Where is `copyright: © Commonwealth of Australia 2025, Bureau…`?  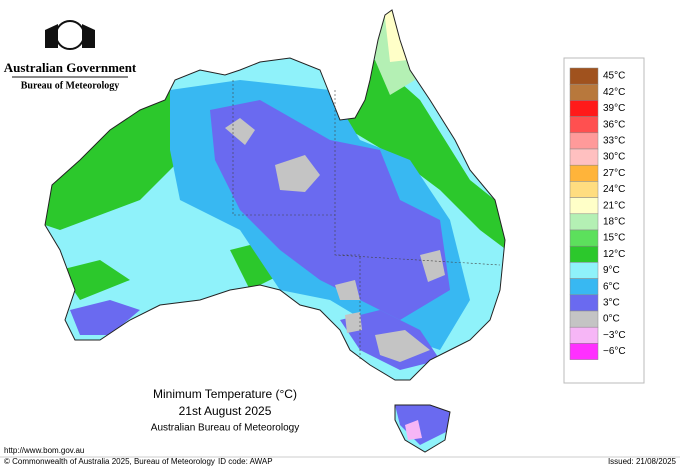
copyright: © Commonwealth of Australia 2025, Bureau… is located at coordinates (109, 461).